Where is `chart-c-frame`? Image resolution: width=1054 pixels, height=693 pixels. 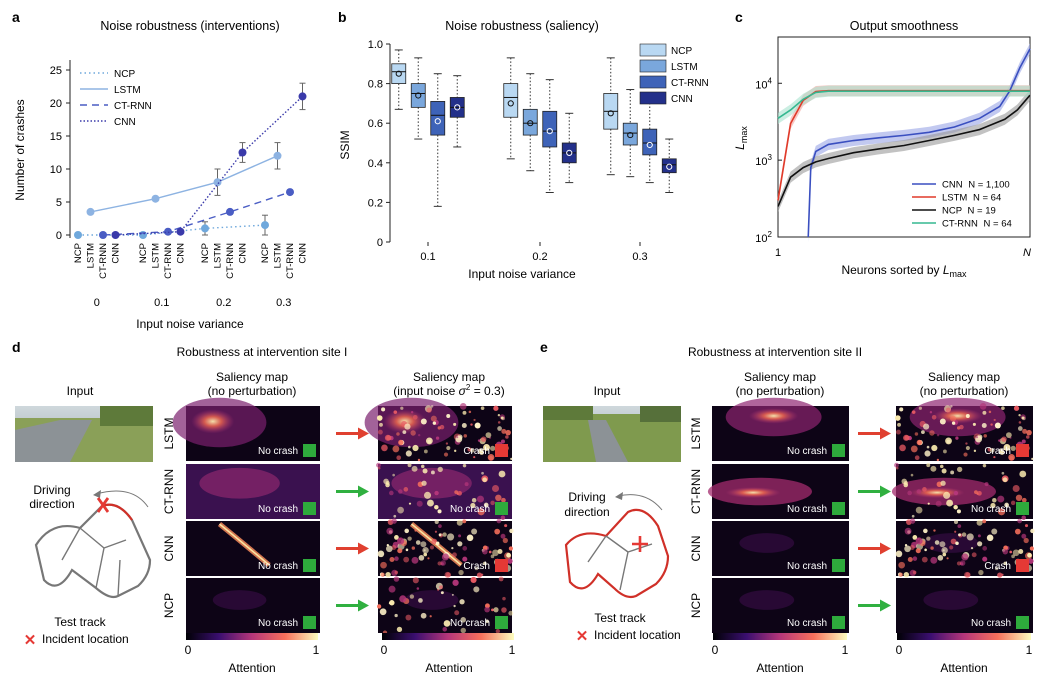
chart-c-frame is located at coordinates (904, 137).